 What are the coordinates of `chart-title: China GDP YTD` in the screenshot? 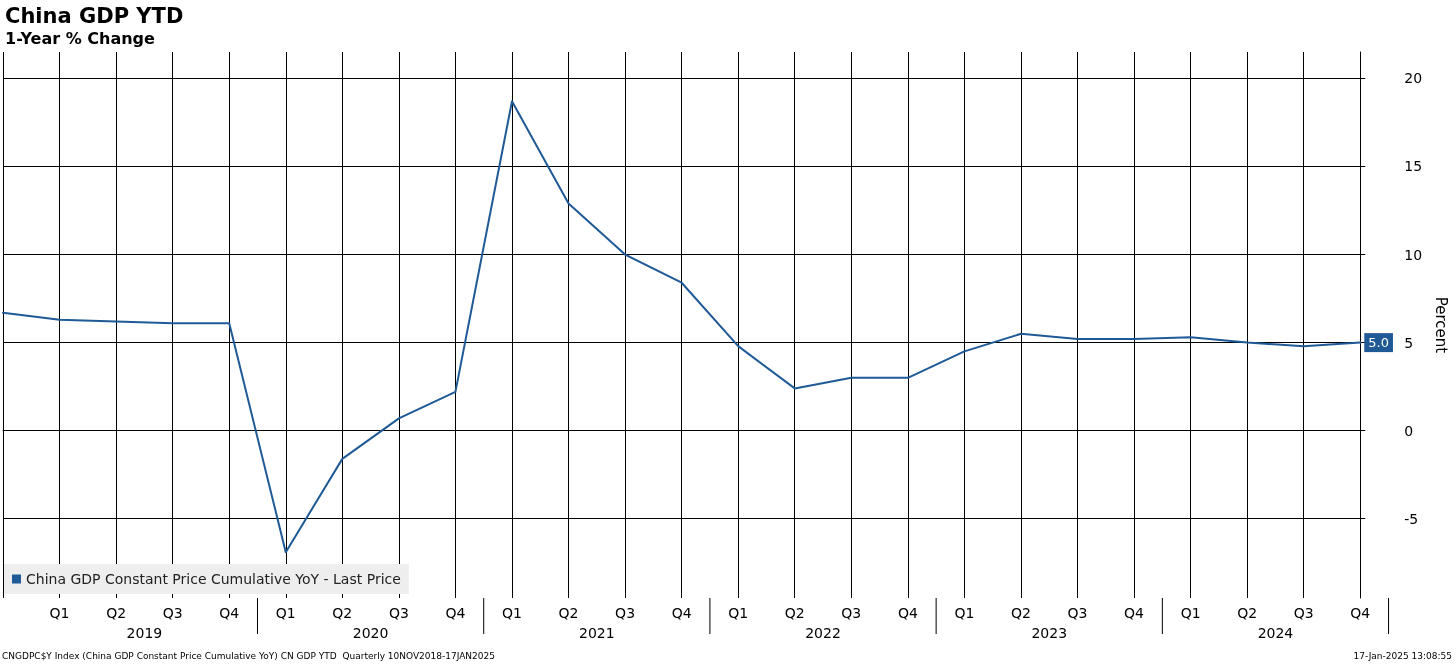 It's located at (94, 15).